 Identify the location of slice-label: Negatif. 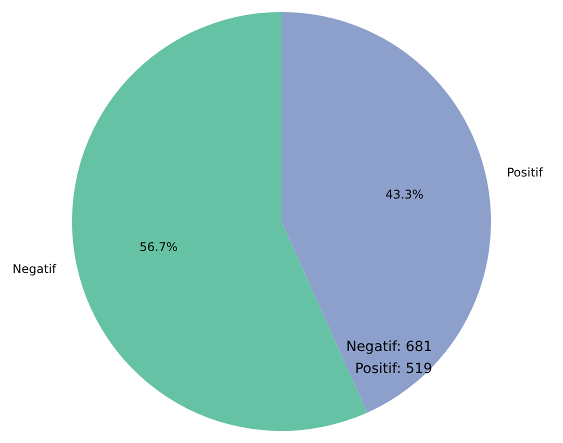
(34, 269).